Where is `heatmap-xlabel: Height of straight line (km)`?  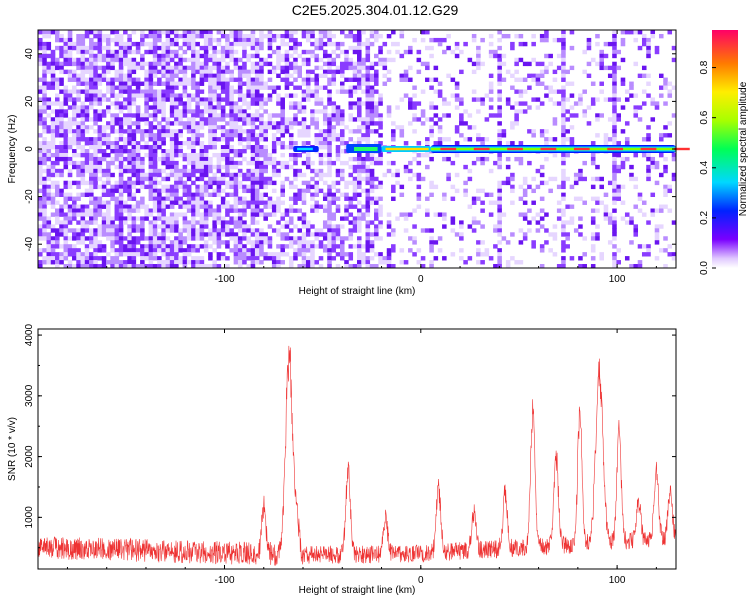 heatmap-xlabel: Height of straight line (km) is located at coordinates (357, 291).